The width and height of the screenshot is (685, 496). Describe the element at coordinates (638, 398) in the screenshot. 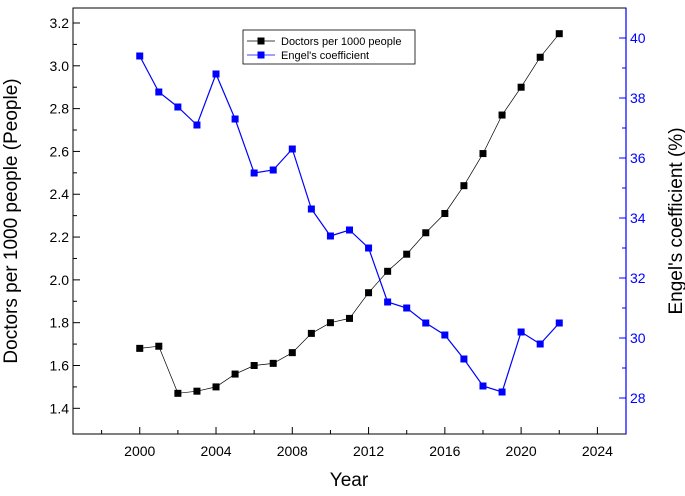

I see `y-right-tick-label: 28` at that location.